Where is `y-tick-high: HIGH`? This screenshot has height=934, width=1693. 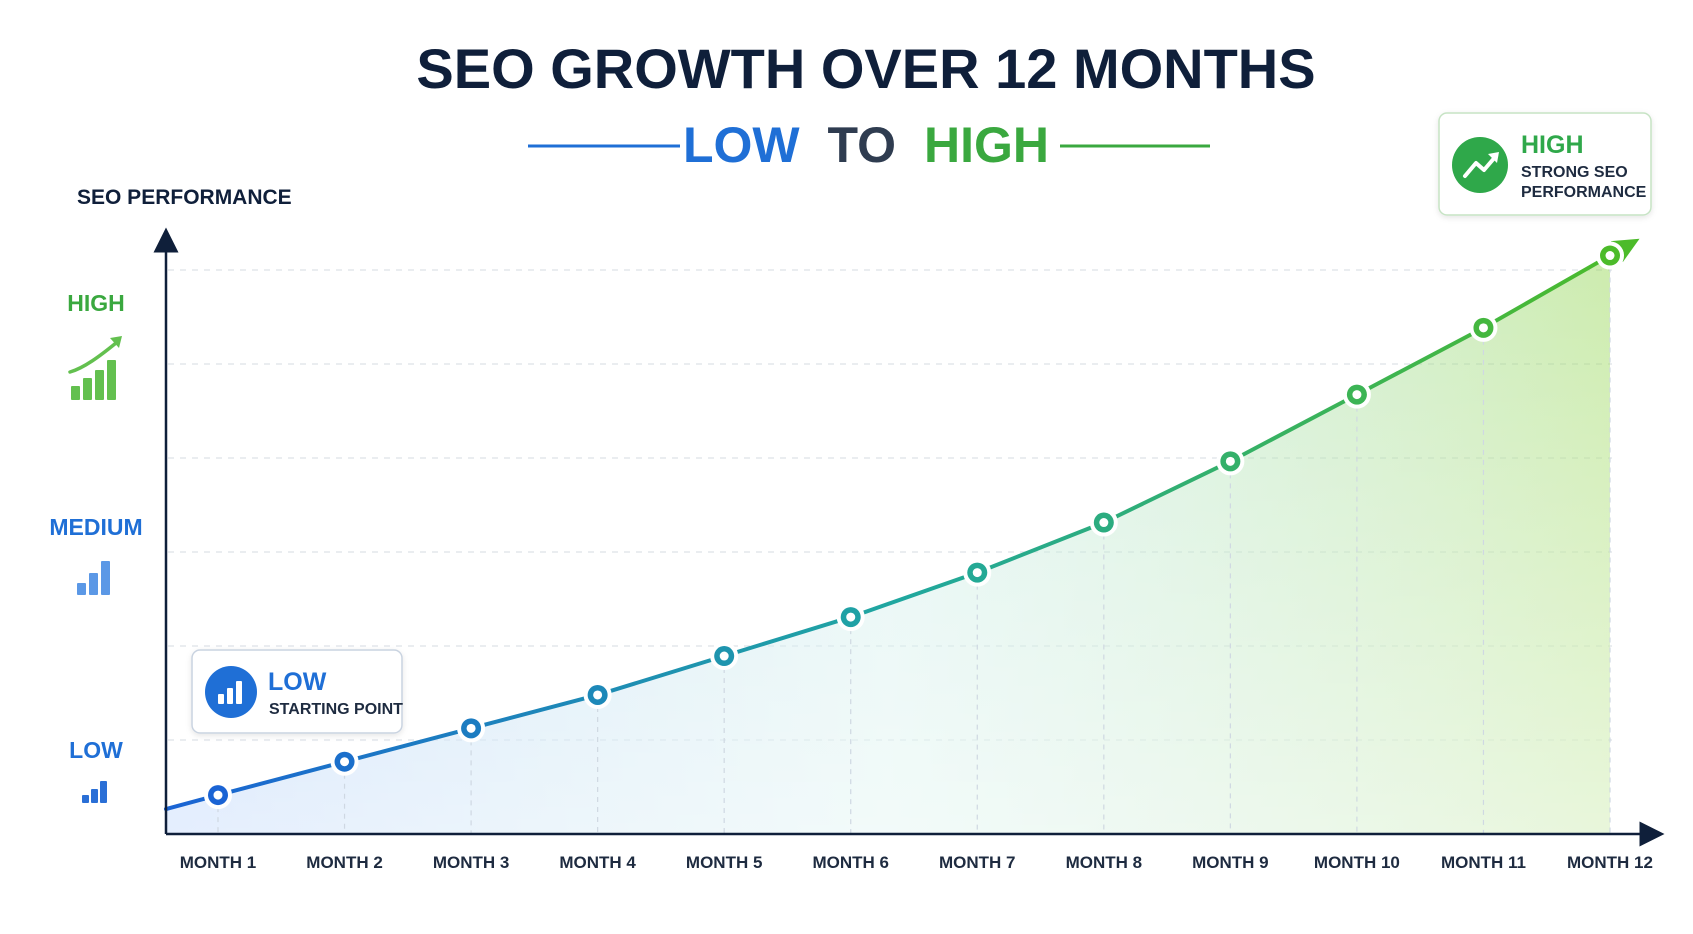
y-tick-high: HIGH is located at coordinates (96, 345).